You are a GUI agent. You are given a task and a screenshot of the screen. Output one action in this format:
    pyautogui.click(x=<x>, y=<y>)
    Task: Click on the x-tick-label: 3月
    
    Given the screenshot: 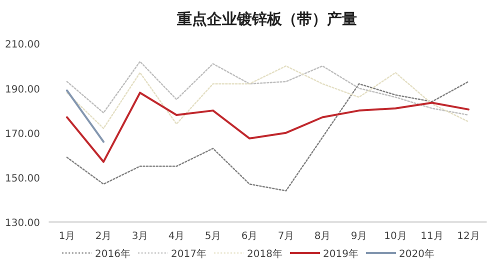 What is the action you would take?
    pyautogui.click(x=140, y=236)
    